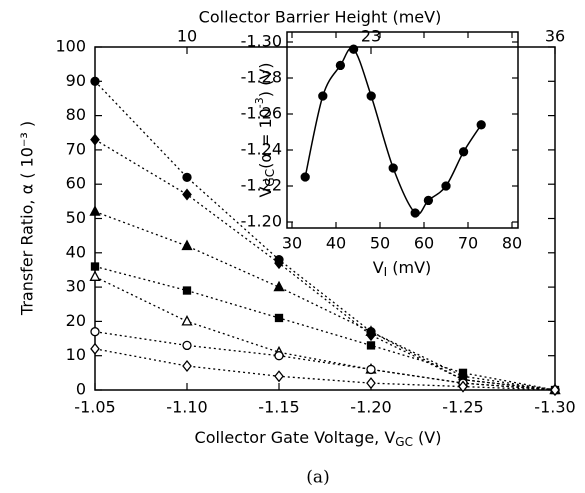 The width and height of the screenshot is (585, 493). I want to click on inset-x-tick-label: 60, so click(424, 243).